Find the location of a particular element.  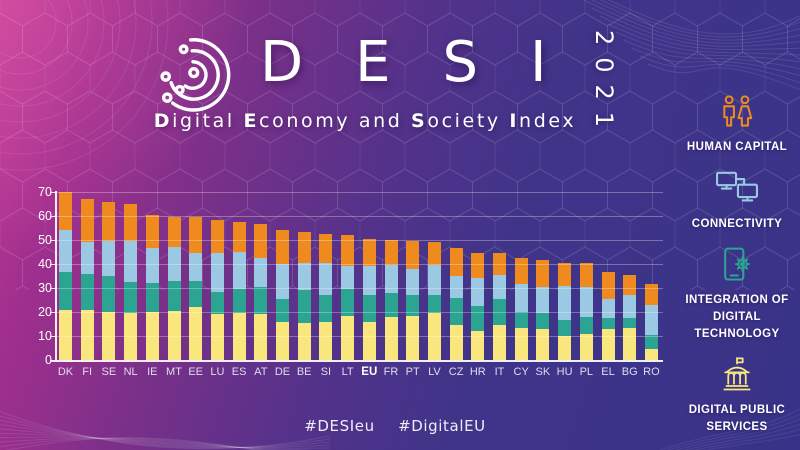

x-tick-label-CY: CY is located at coordinates (521, 372).